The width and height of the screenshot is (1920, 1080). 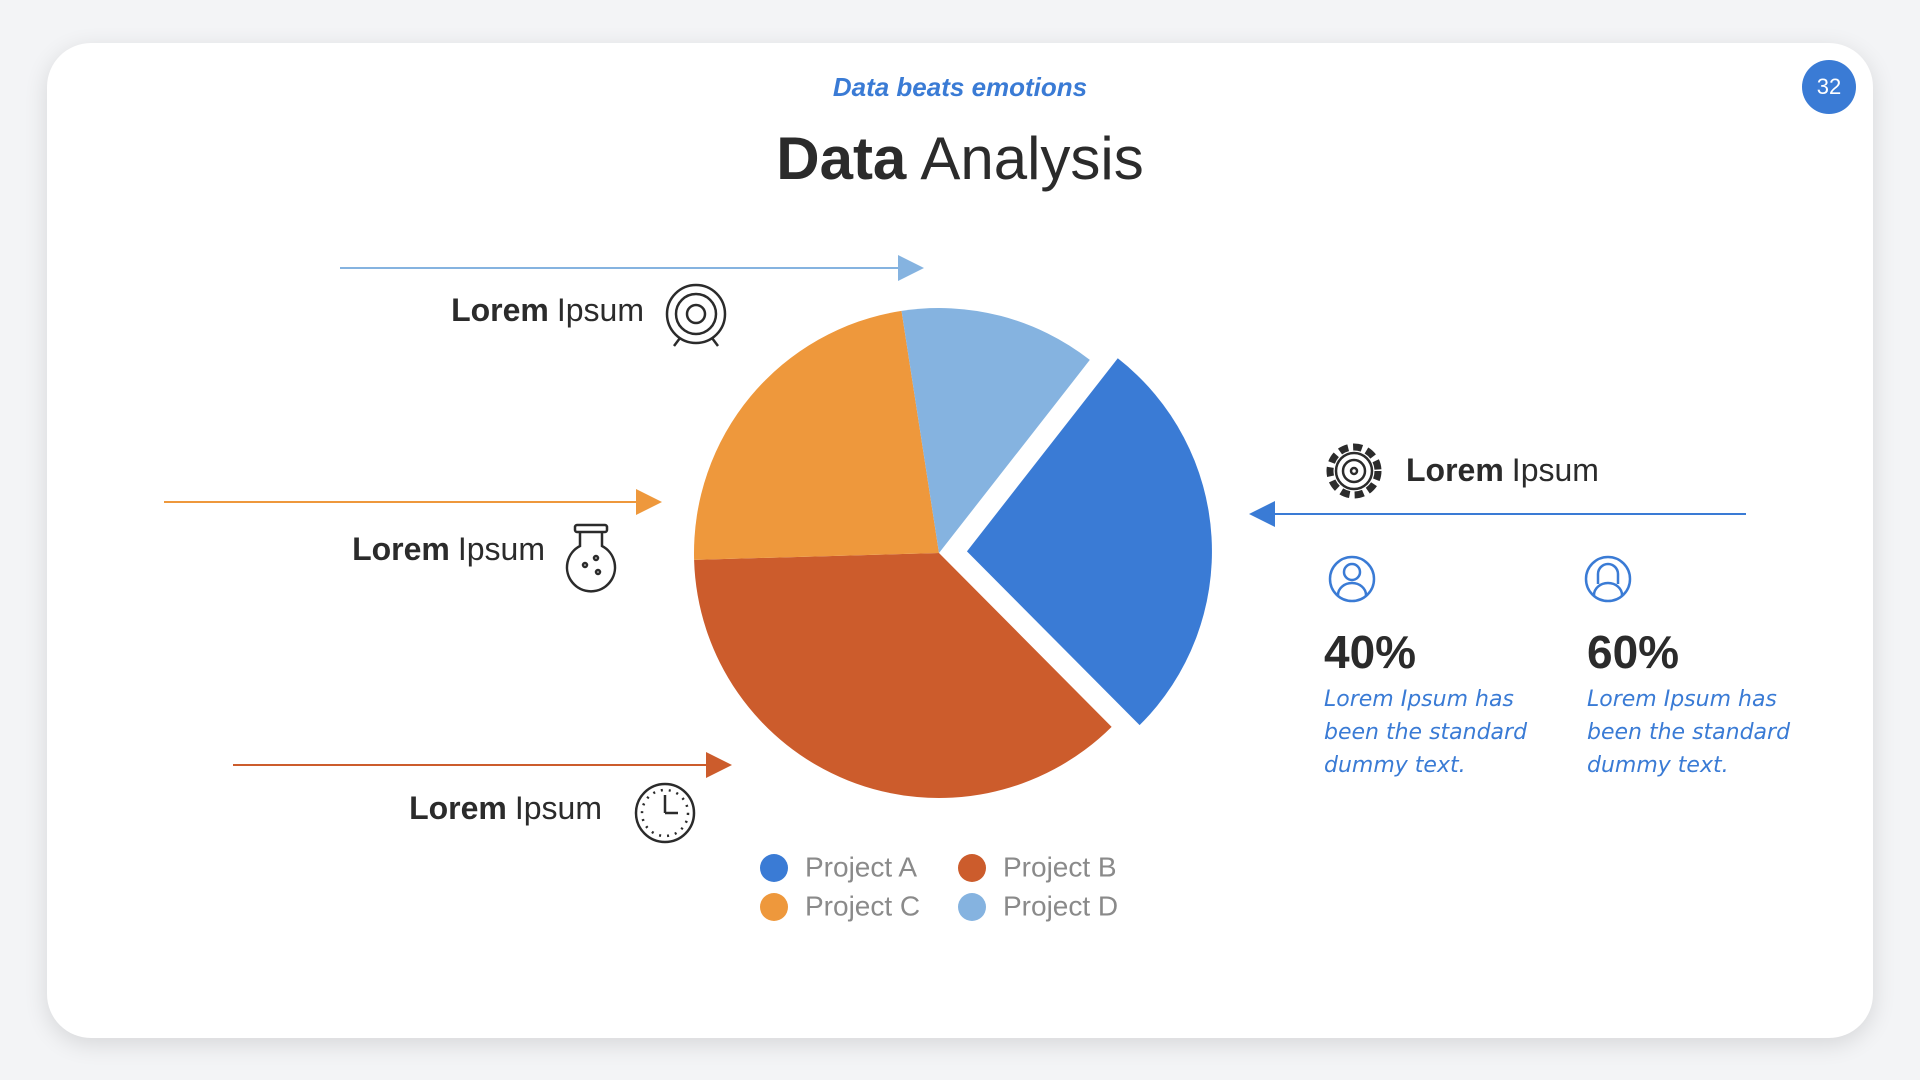 I want to click on target-icon, so click(x=696, y=315).